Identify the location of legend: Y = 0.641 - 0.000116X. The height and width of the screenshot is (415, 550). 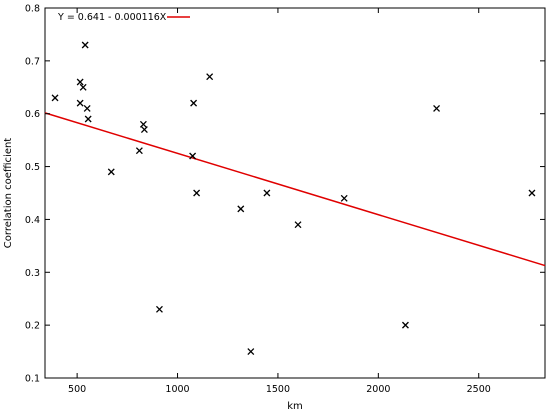
(123, 17).